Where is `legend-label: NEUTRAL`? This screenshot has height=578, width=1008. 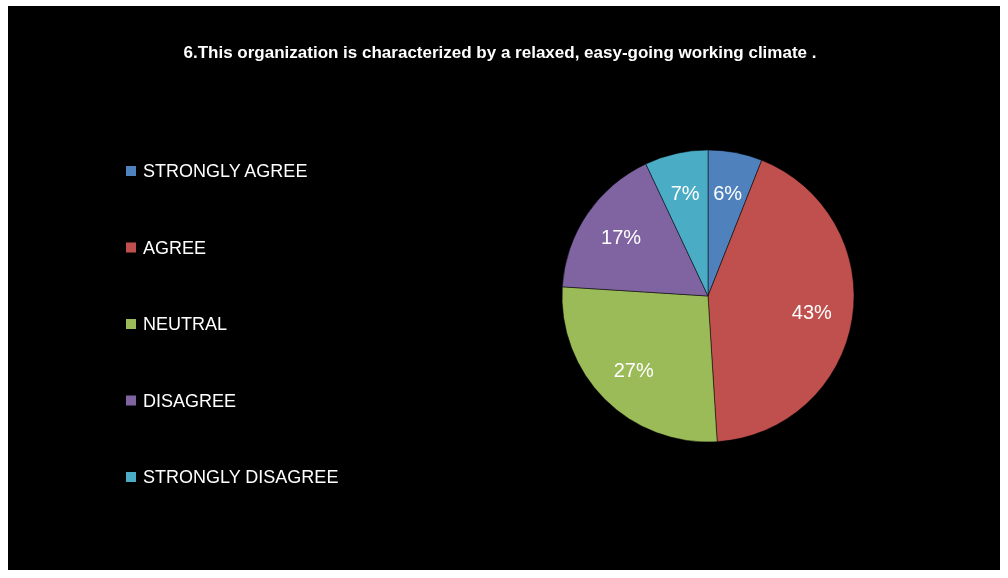 legend-label: NEUTRAL is located at coordinates (185, 324).